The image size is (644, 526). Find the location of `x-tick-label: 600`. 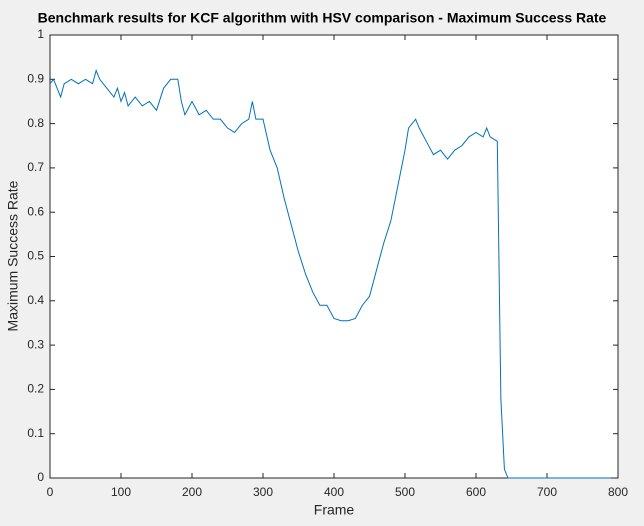

x-tick-label: 600 is located at coordinates (476, 492).